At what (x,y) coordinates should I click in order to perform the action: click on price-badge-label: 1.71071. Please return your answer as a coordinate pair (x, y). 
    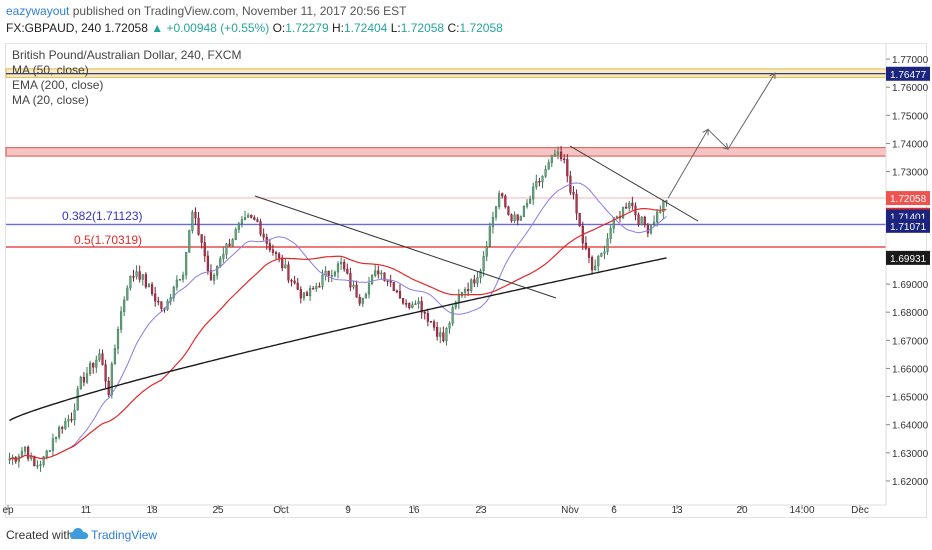
    Looking at the image, I should click on (908, 227).